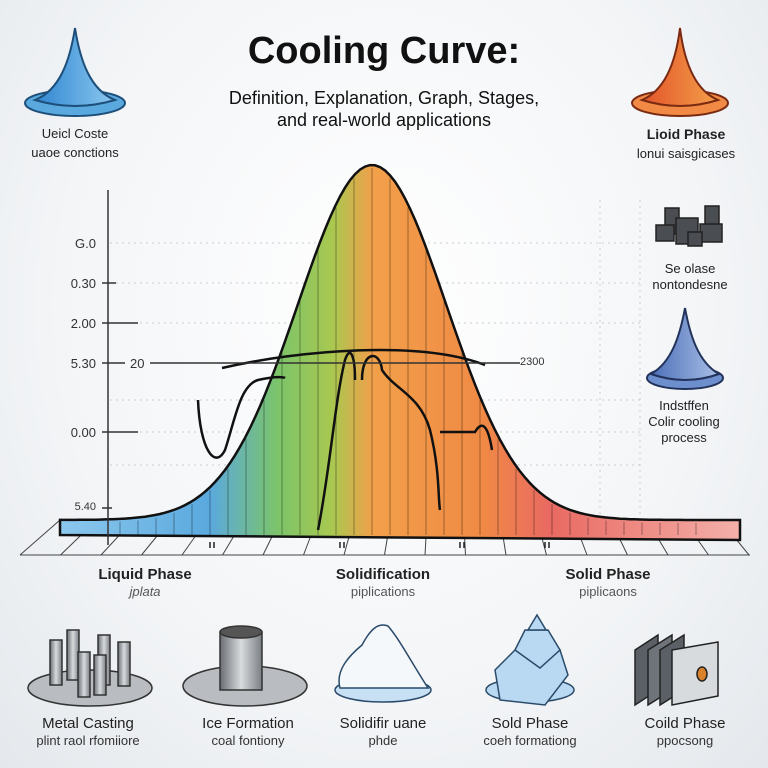 This screenshot has height=768, width=768. I want to click on plates-icon, so click(676, 670).